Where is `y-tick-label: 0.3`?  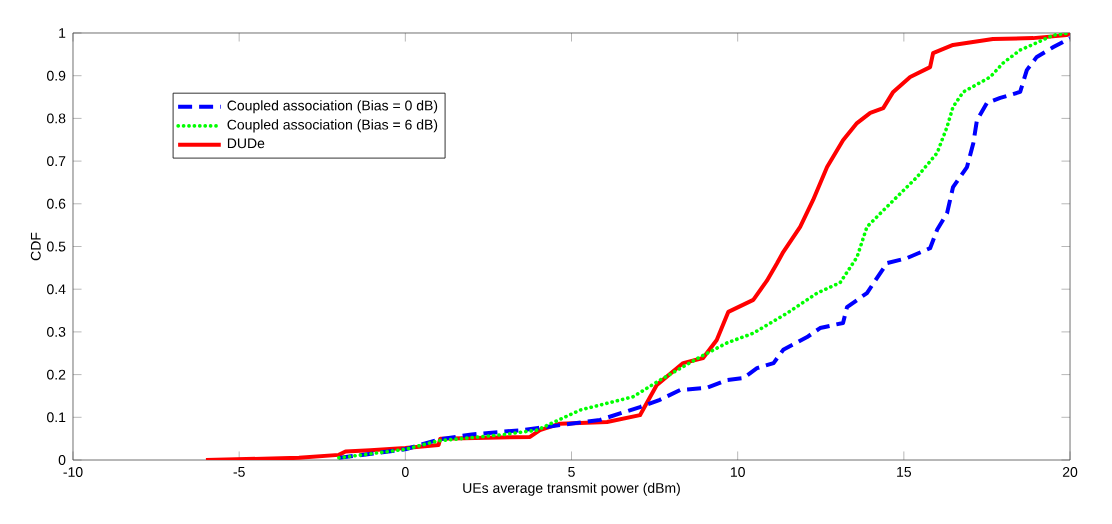 y-tick-label: 0.3 is located at coordinates (56, 331).